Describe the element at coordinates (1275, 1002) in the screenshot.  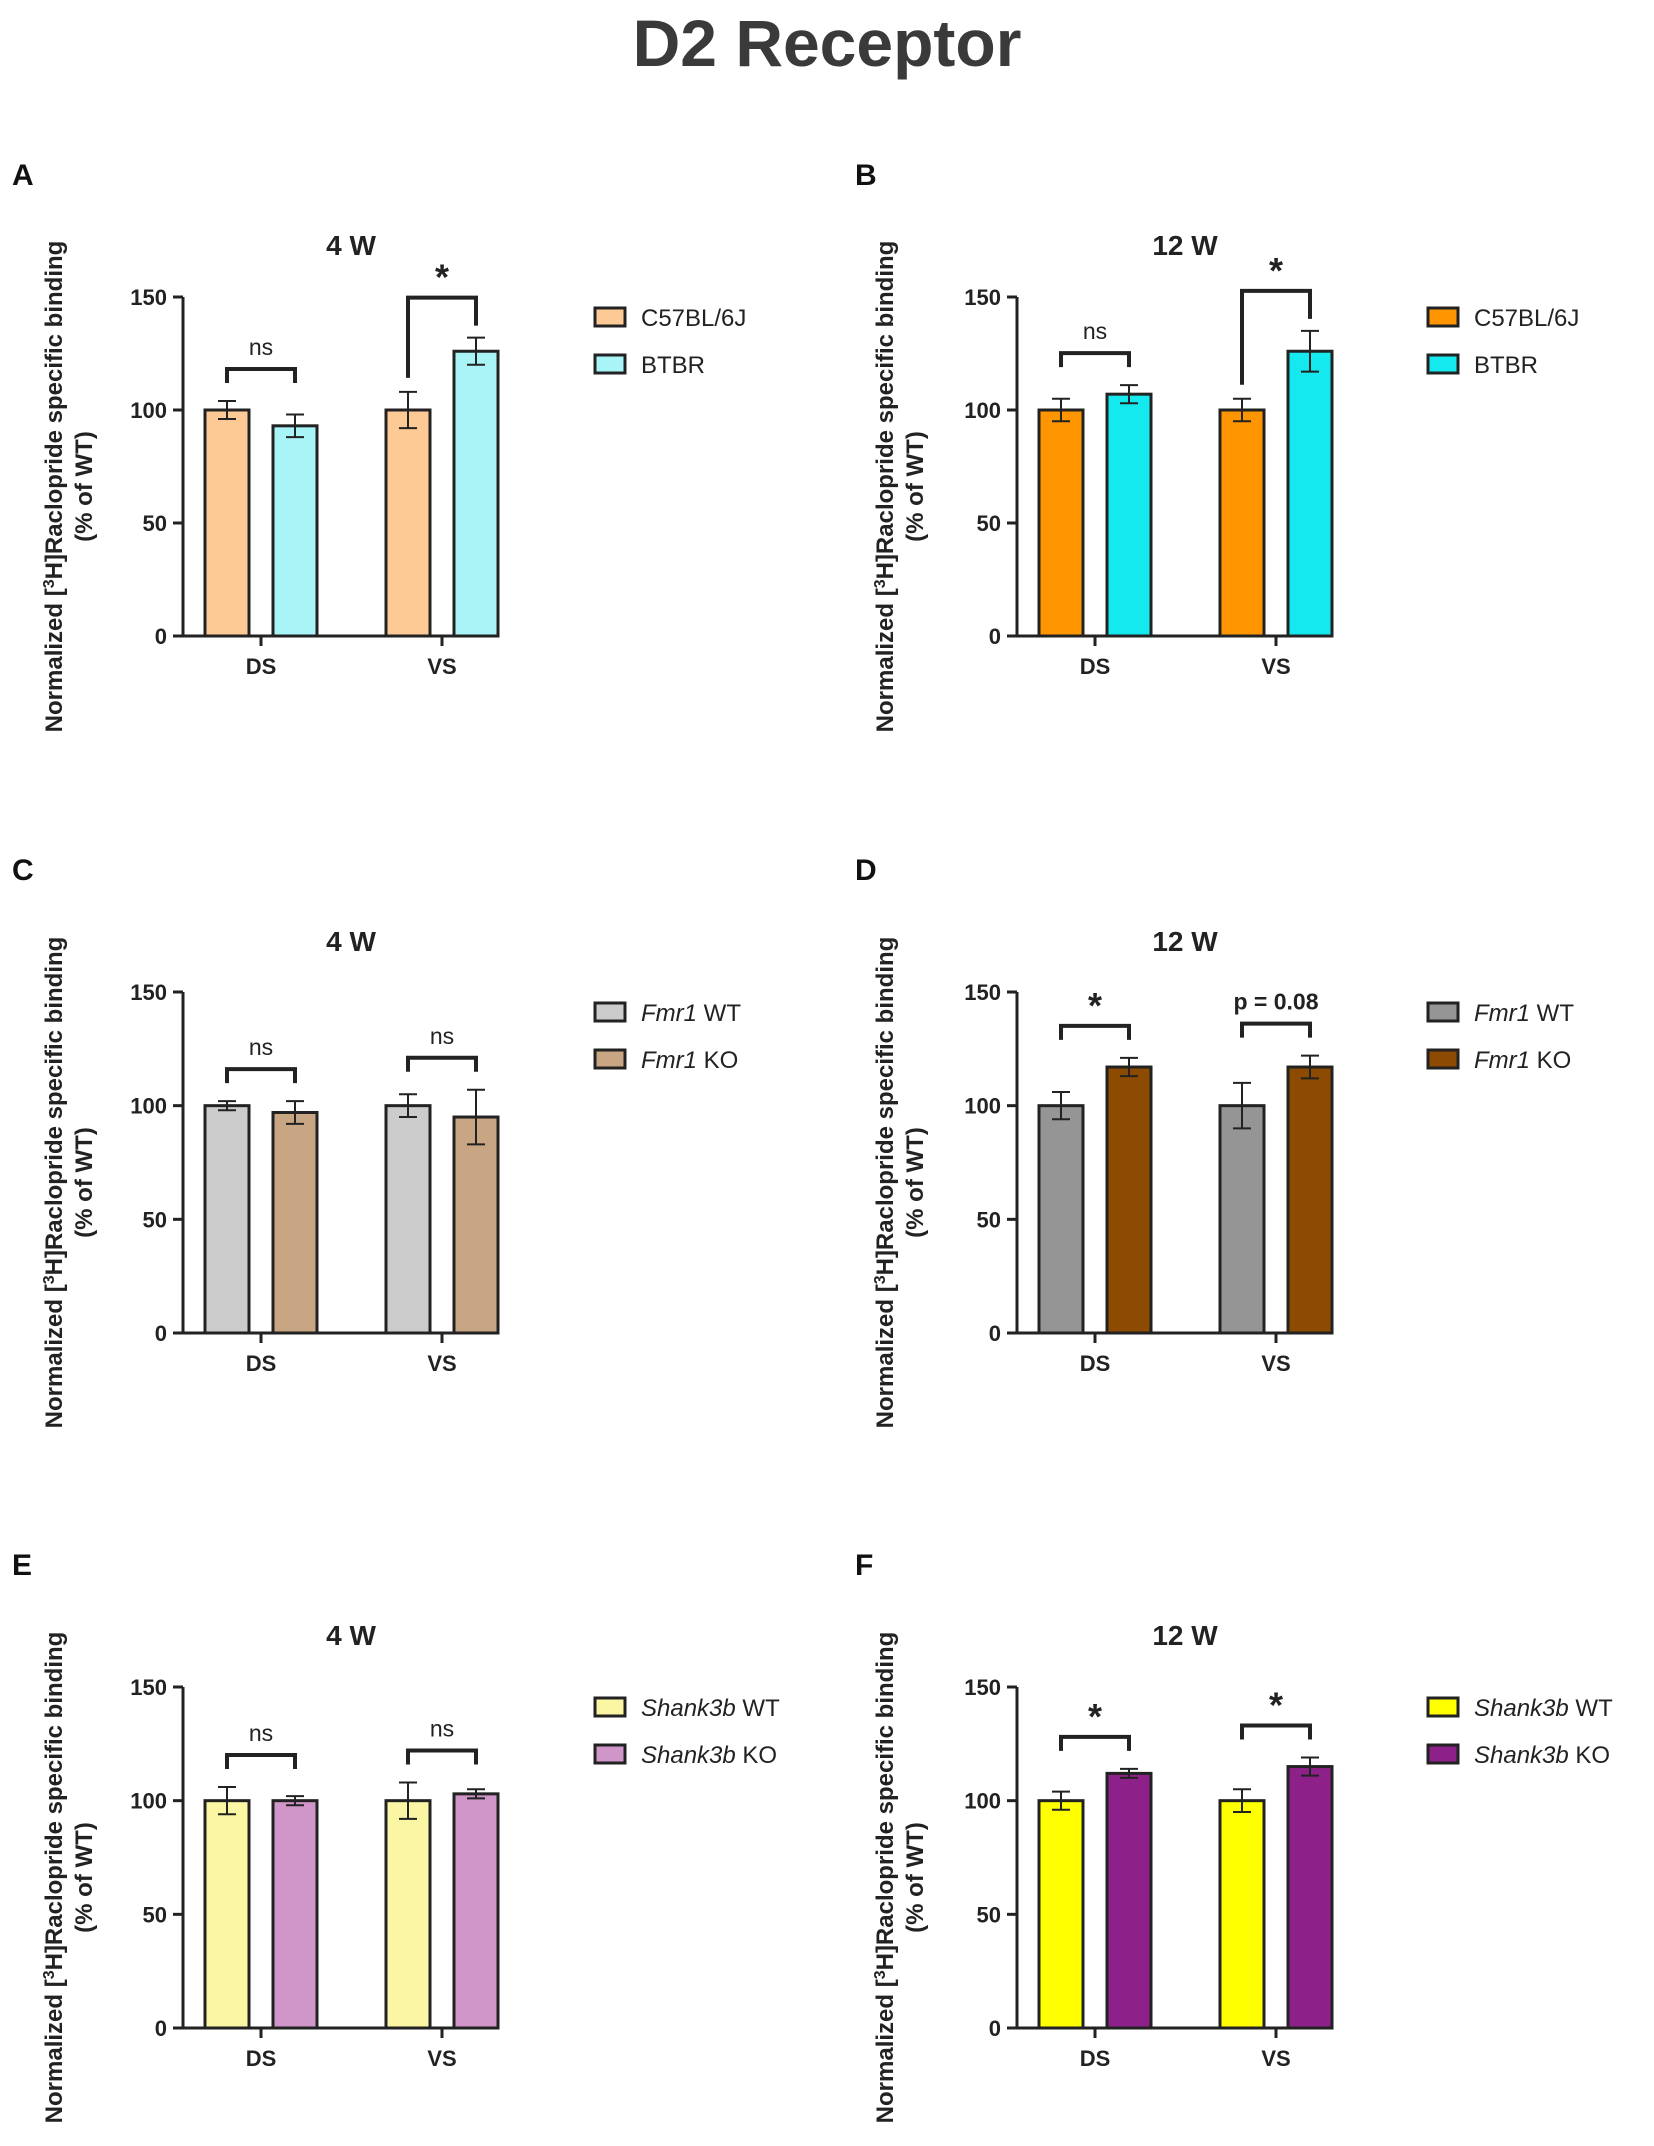
I see `significance-label: p = 0.08` at that location.